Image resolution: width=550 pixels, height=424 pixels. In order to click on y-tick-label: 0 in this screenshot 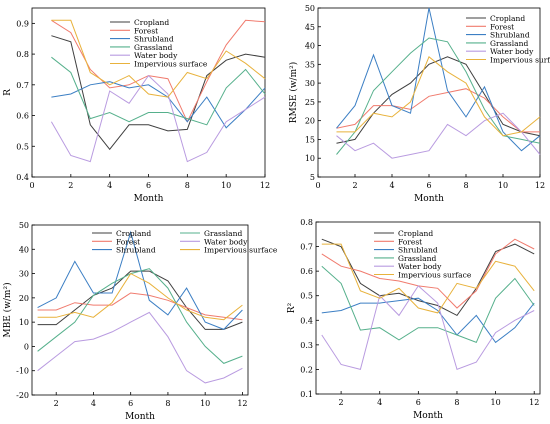, I will do `click(26, 346)`.